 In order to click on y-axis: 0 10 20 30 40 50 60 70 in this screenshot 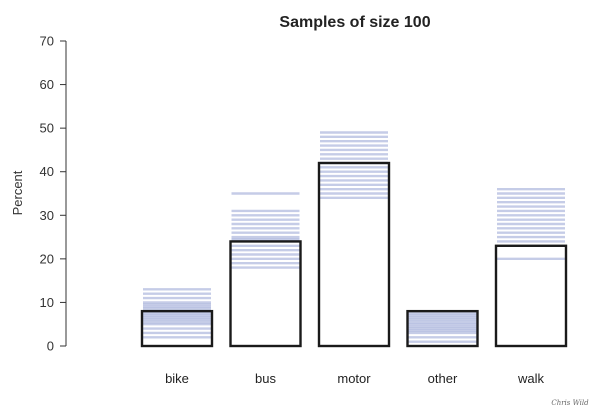, I will do `click(53, 194)`.